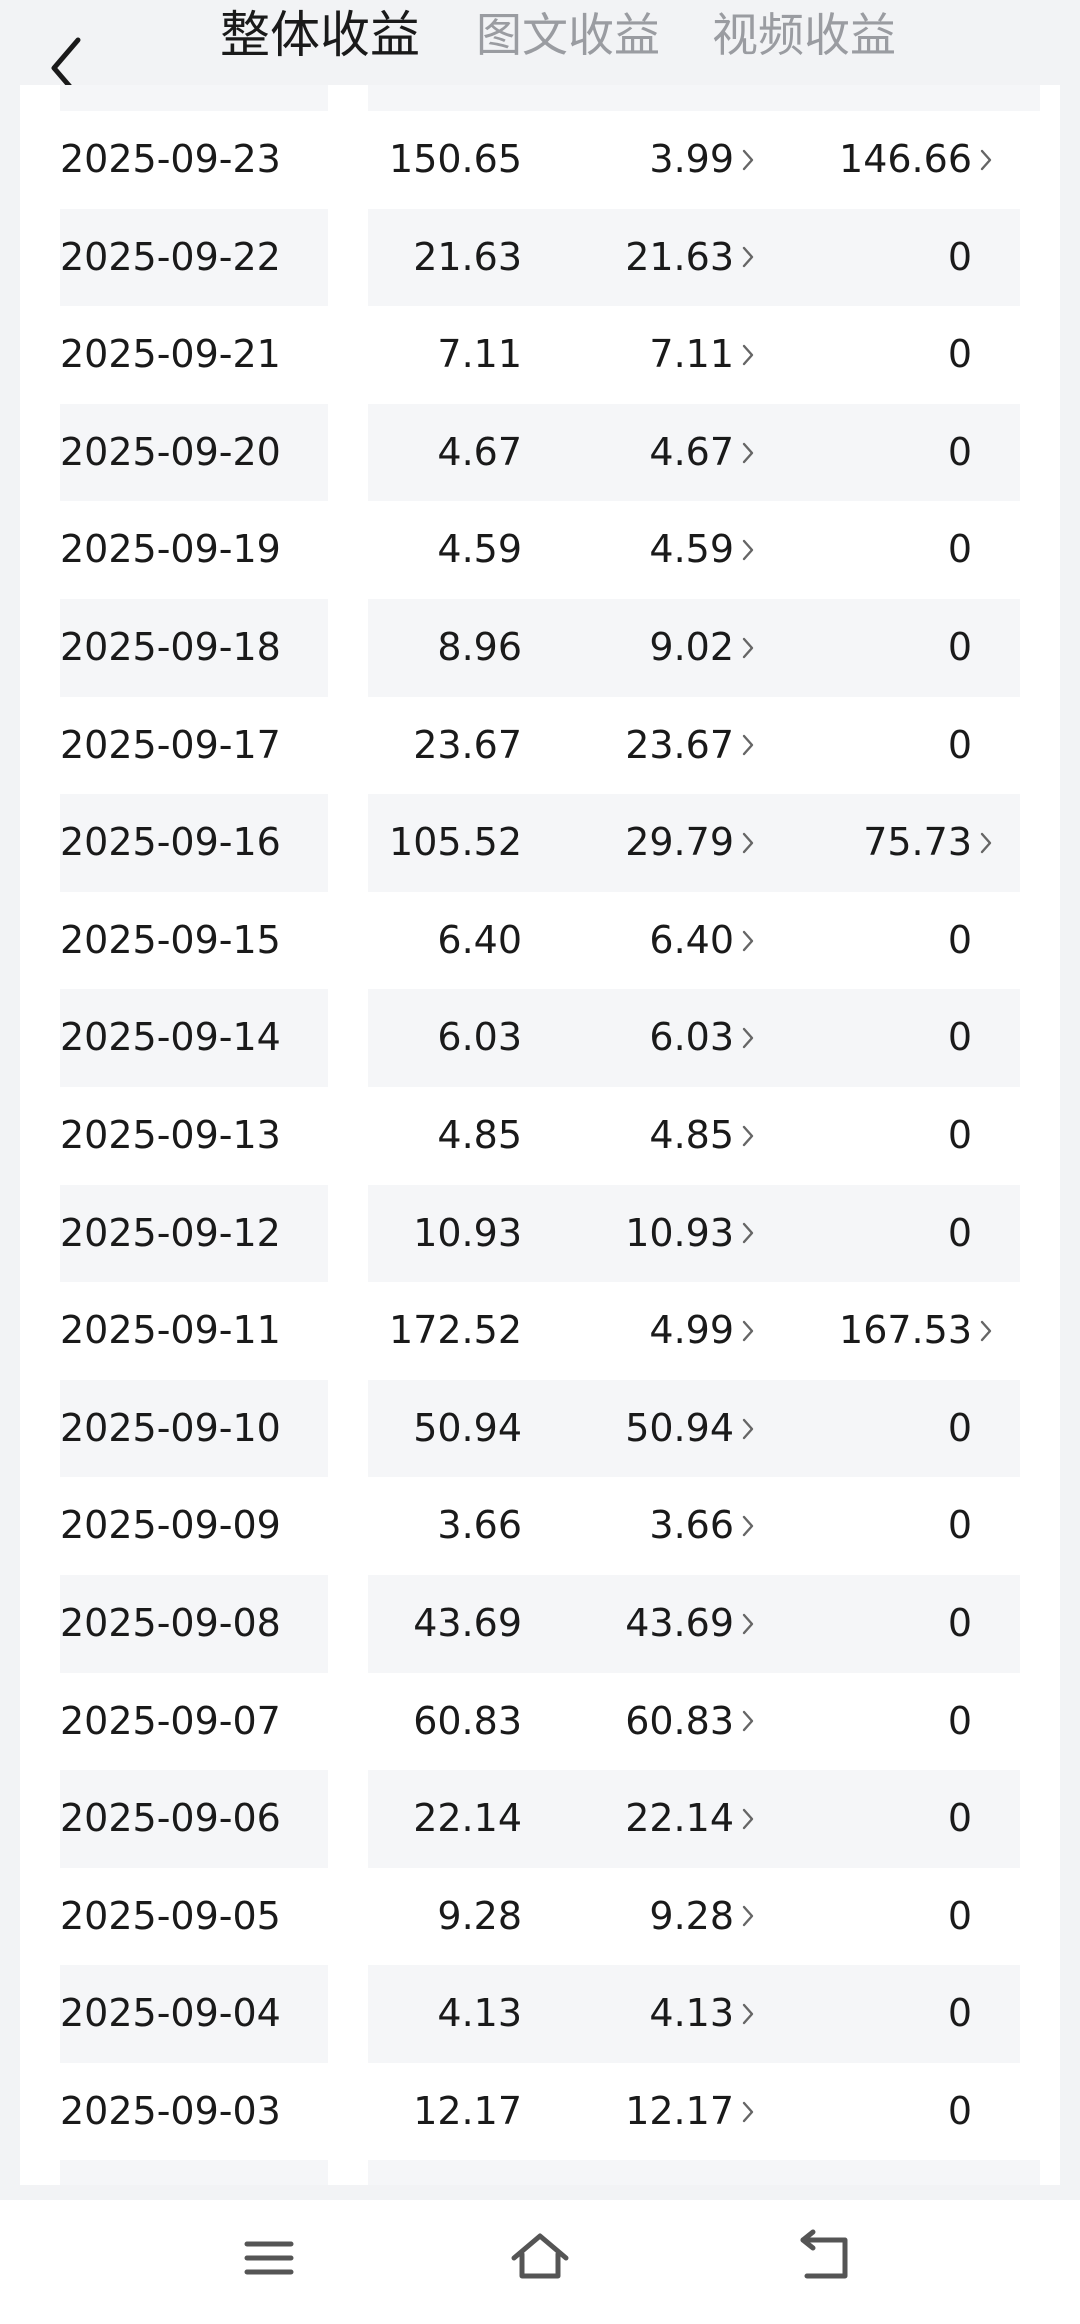 The height and width of the screenshot is (2324, 1080). What do you see at coordinates (540, 2258) in the screenshot?
I see `home-button` at bounding box center [540, 2258].